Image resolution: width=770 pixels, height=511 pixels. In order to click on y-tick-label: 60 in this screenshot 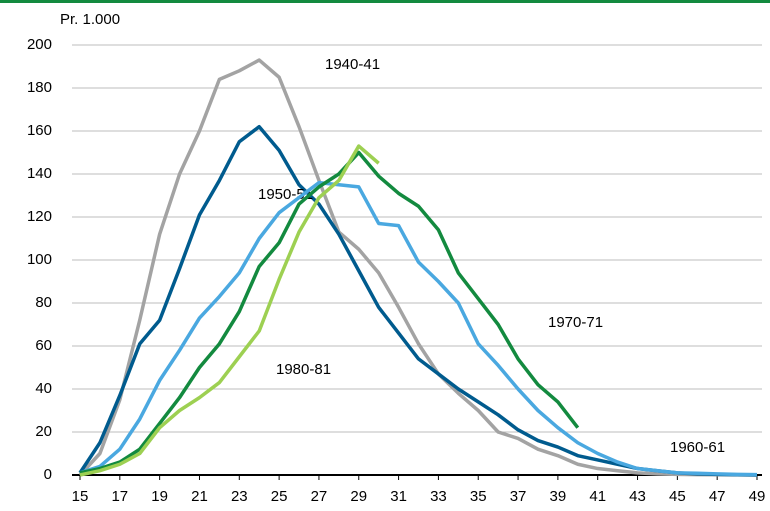, I will do `click(43, 345)`.